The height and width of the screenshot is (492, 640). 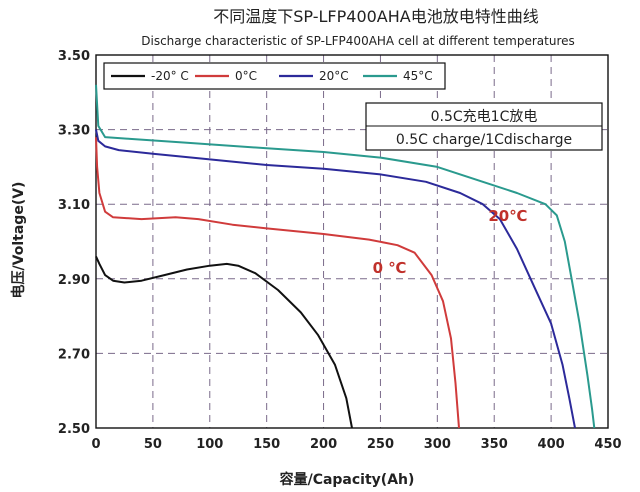 I want to click on condition-note: 0.5C充电1C放电 0.5C charge/1Cdischarge, so click(x=484, y=126).